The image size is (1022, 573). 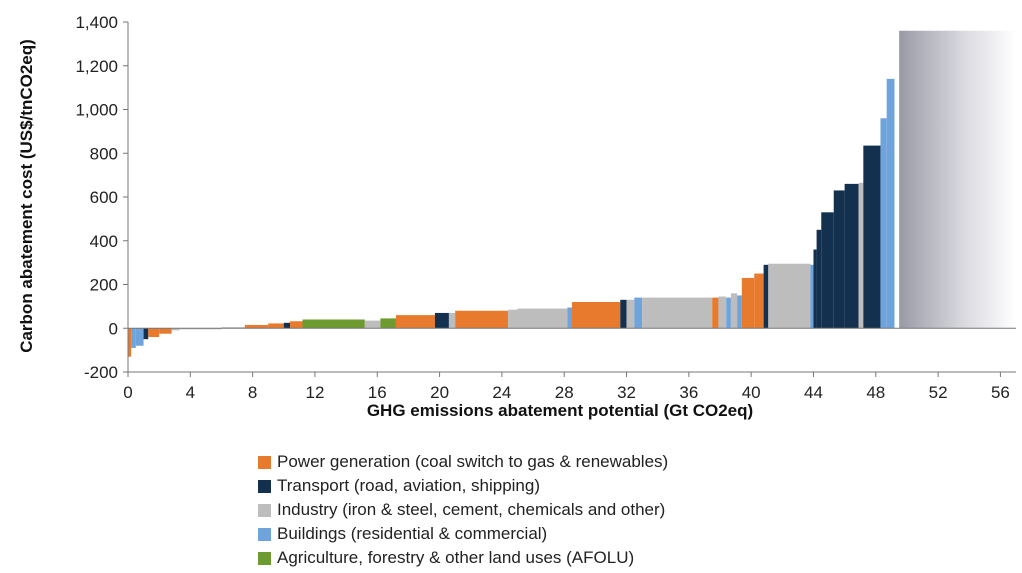 What do you see at coordinates (127, 392) in the screenshot?
I see `x-tick-label: 0` at bounding box center [127, 392].